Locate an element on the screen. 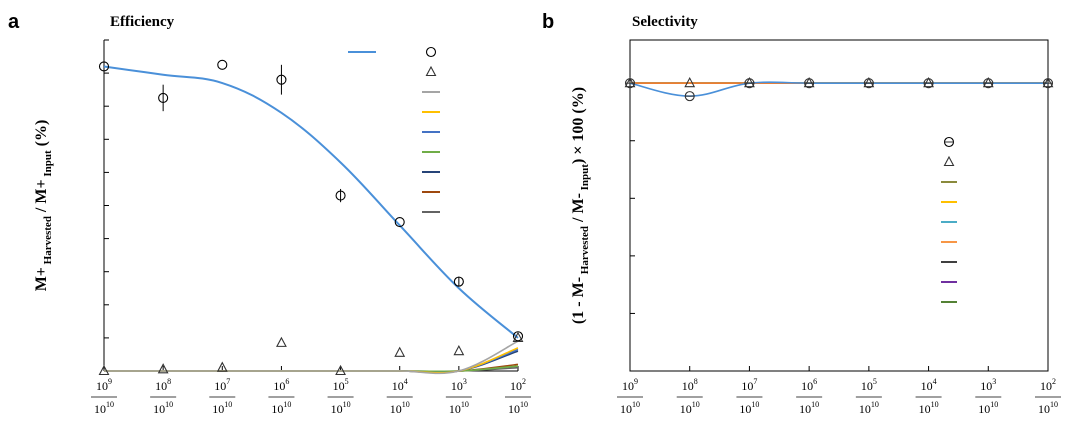  chart-title: Efficiency is located at coordinates (142, 22).